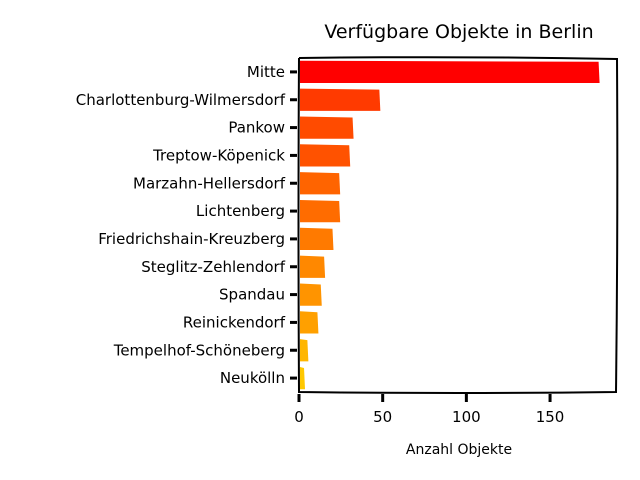 The width and height of the screenshot is (640, 480). Describe the element at coordinates (191, 239) in the screenshot. I see `y-tick-label-6: Friedrichshain-Kreuzberg` at that location.